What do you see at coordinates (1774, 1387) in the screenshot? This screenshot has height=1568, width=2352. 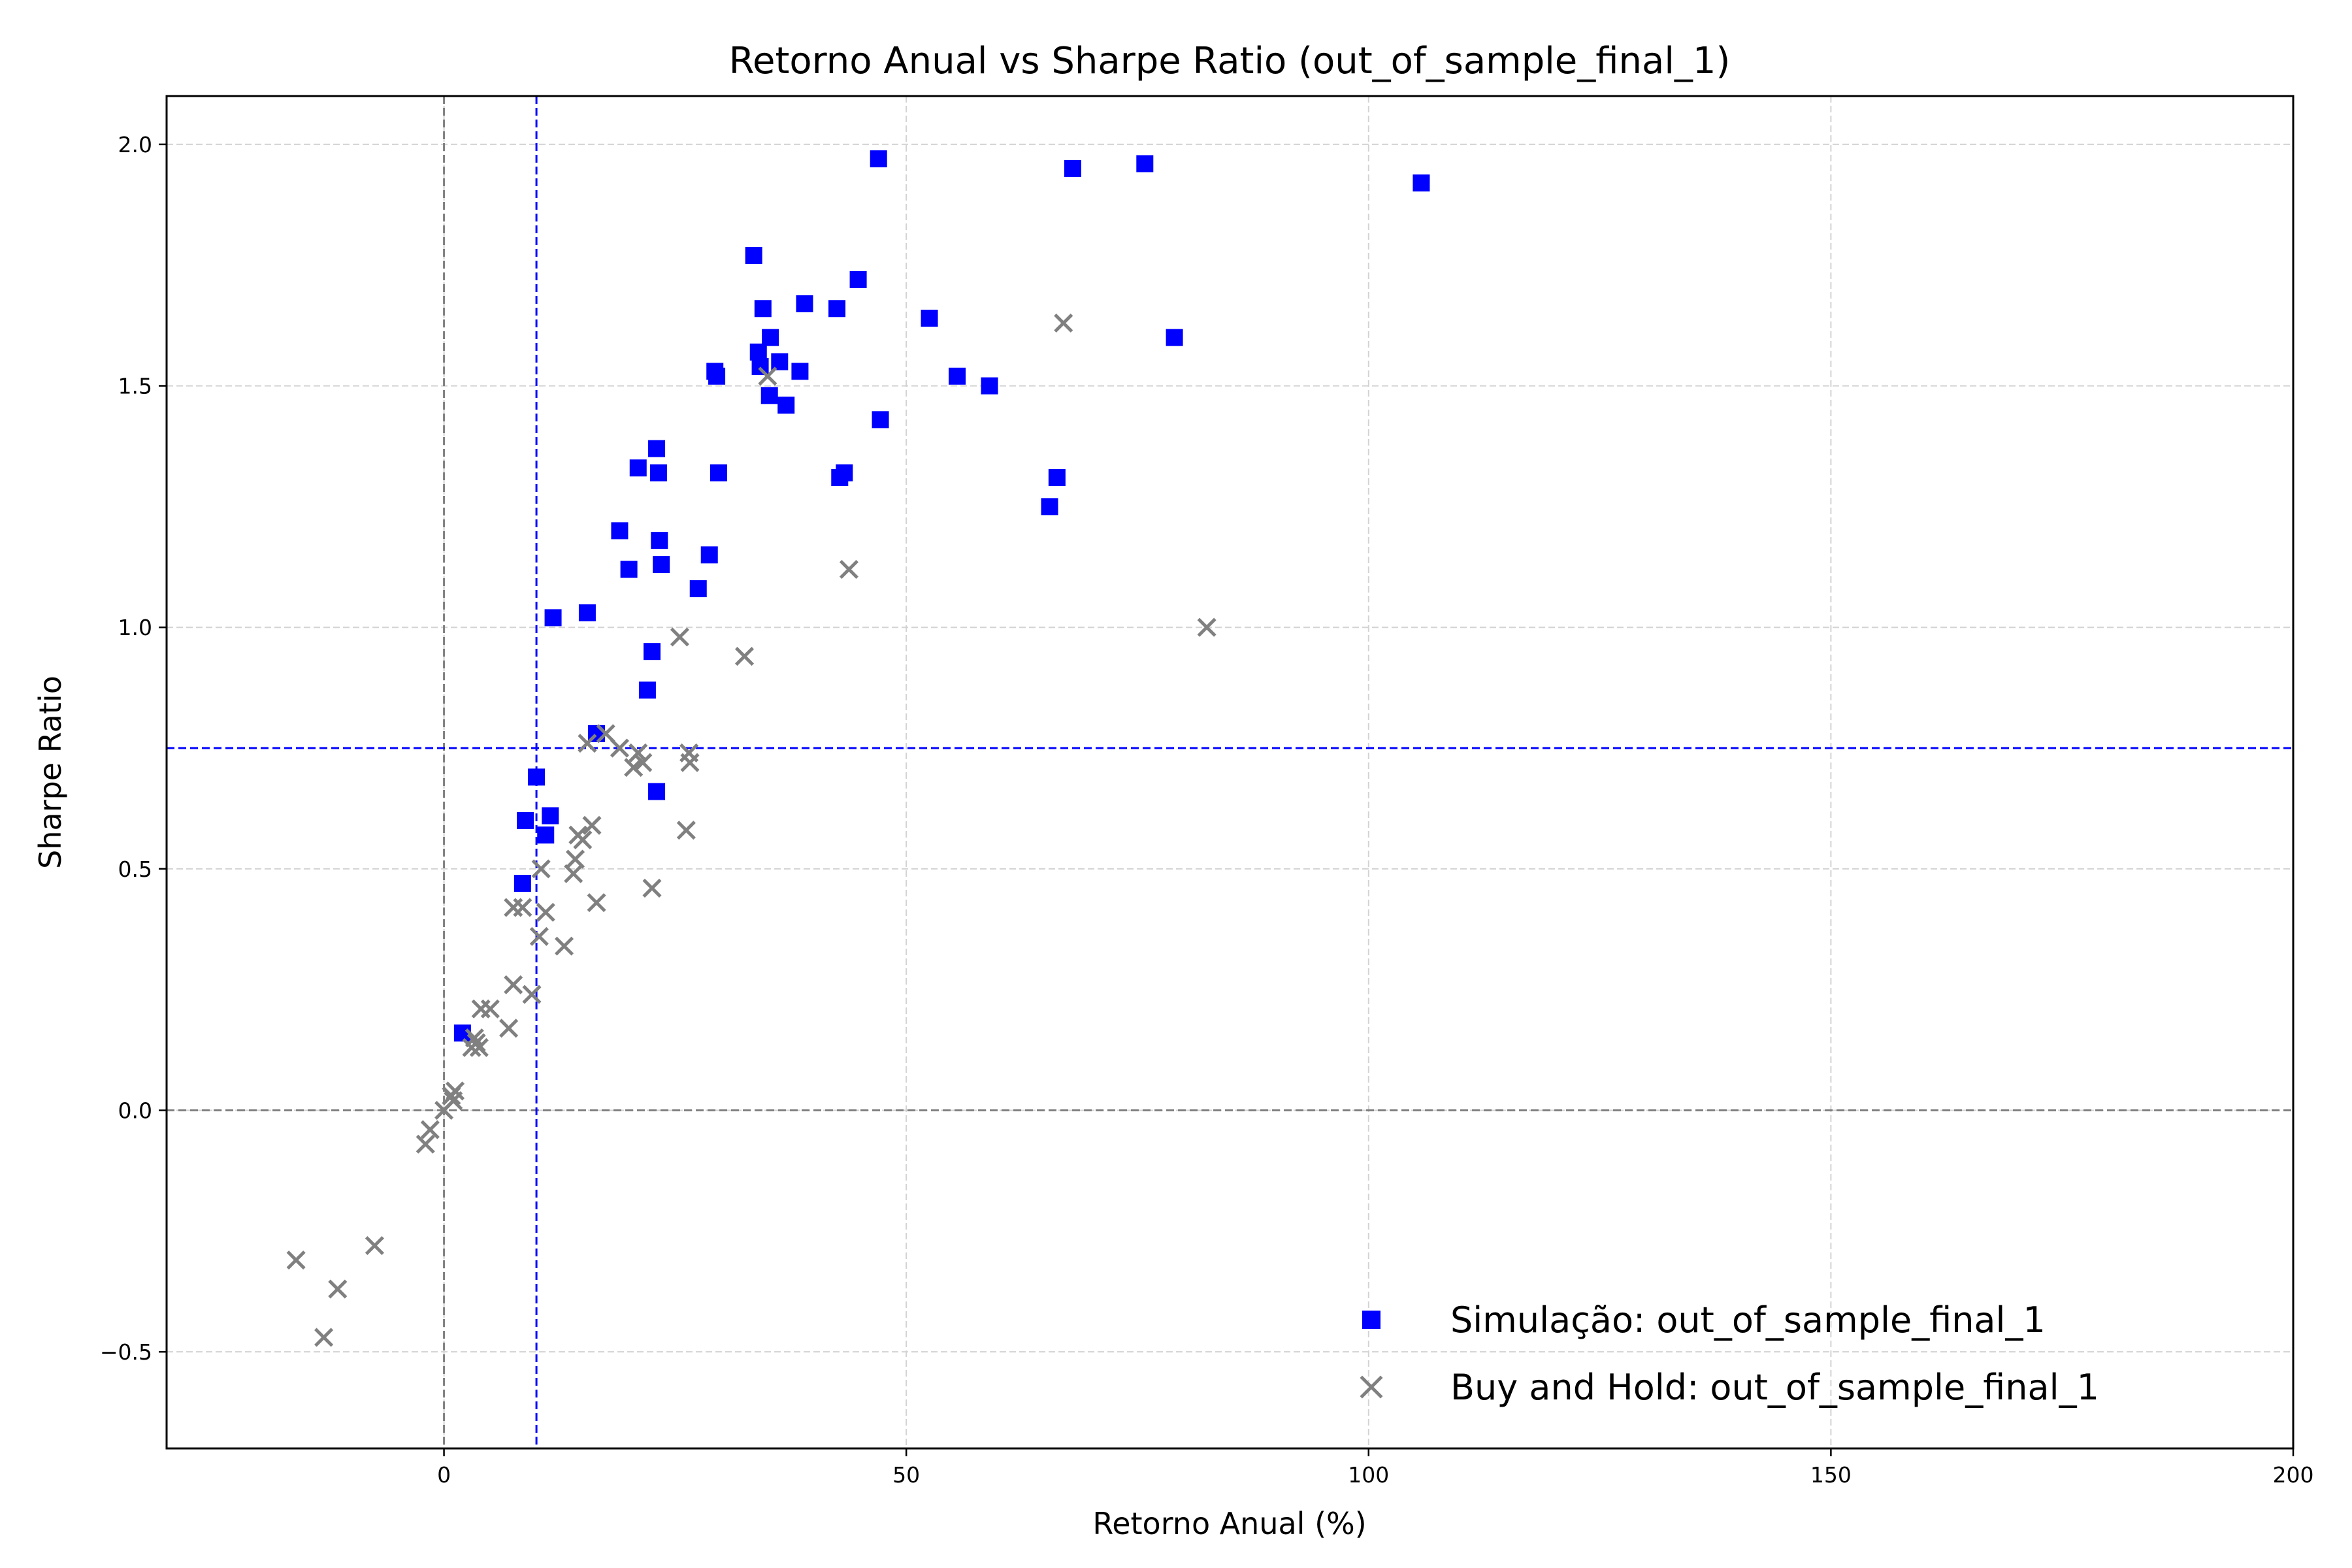 I see `legend-label-buy-and-hold: Buy and Hold: out_of_sample_final_1` at bounding box center [1774, 1387].